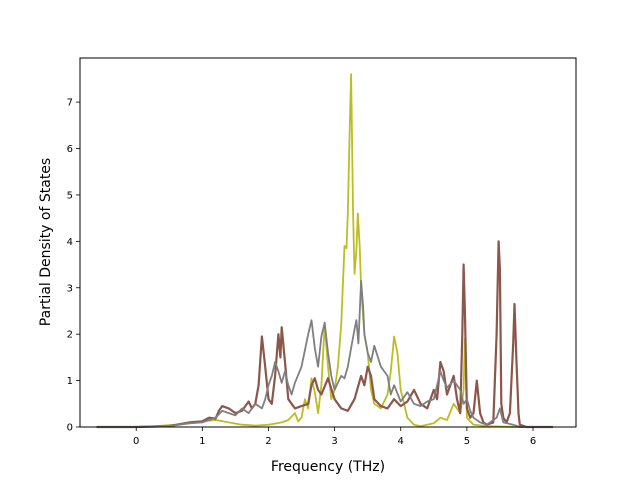 This screenshot has width=640, height=480. What do you see at coordinates (73, 266) in the screenshot?
I see `y-axis-ticks: 0 1 2 3 4 5 6 7` at bounding box center [73, 266].